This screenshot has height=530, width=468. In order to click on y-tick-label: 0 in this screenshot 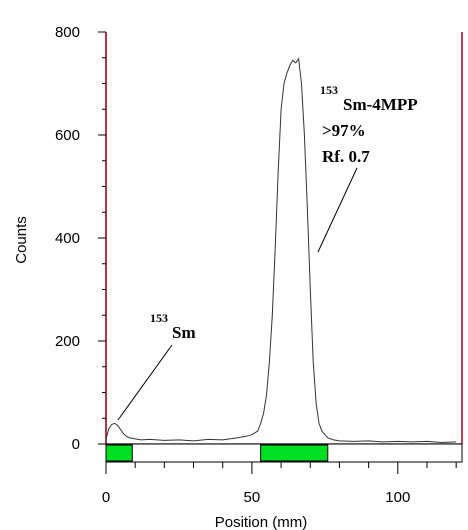, I will do `click(76, 444)`.